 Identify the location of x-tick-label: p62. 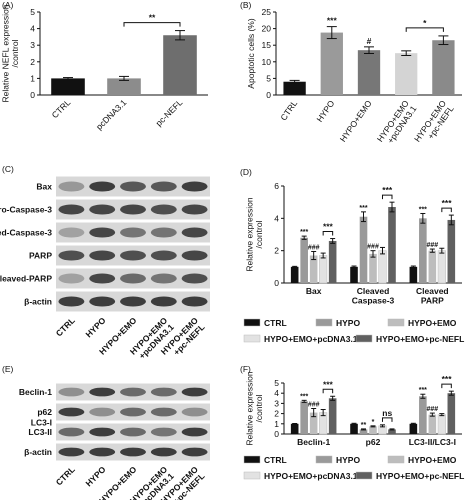
(373, 442).